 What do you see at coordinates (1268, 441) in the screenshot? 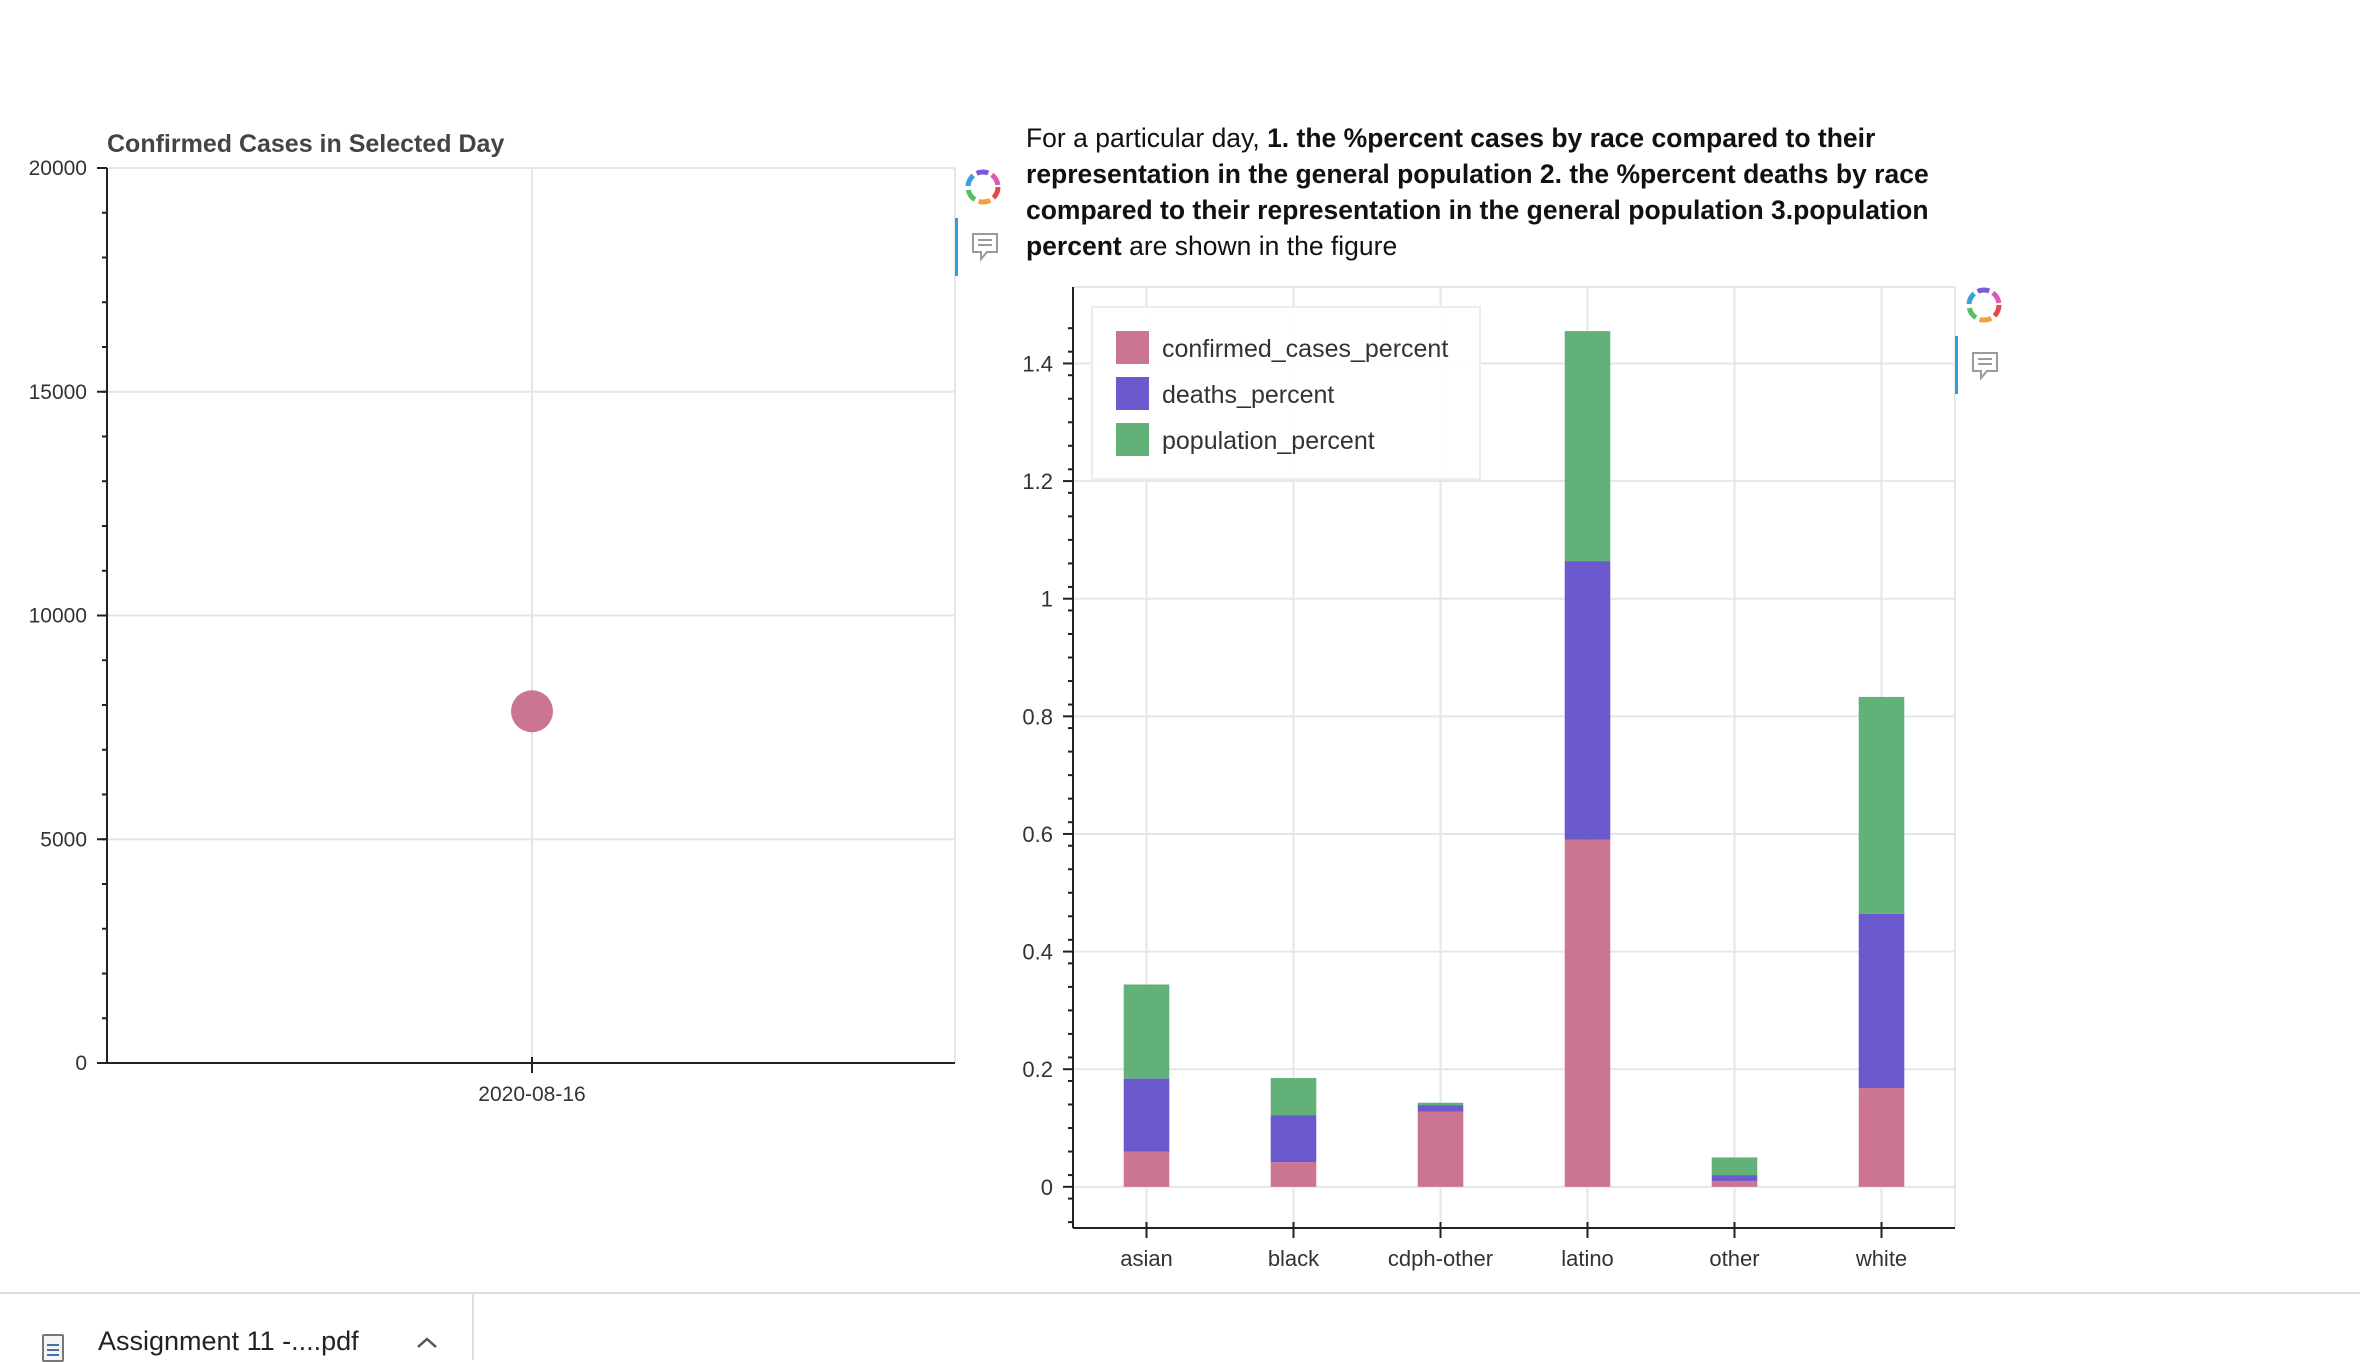
I see `legend-label: population_percent` at bounding box center [1268, 441].